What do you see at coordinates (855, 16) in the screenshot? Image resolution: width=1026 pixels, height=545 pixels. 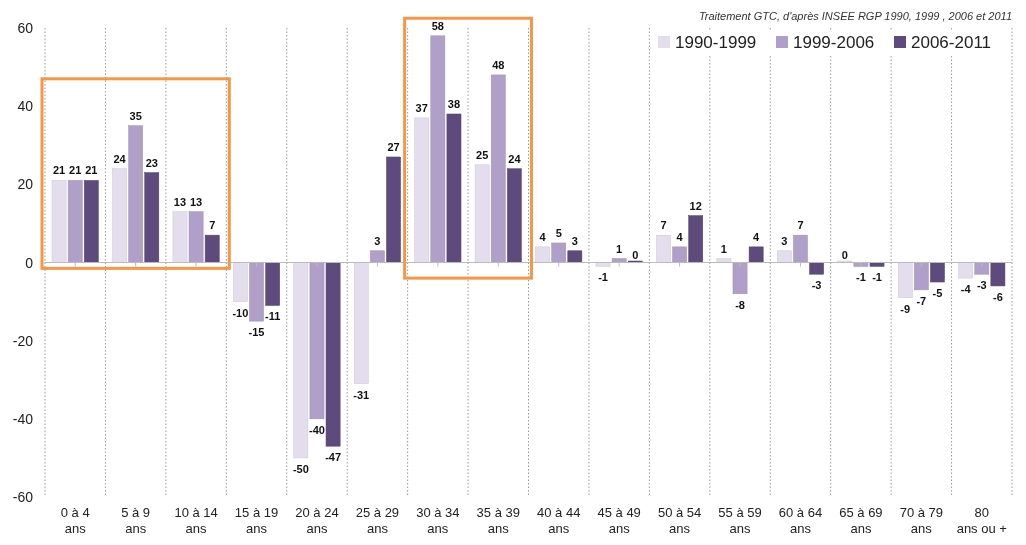 I see `text: Traitement GTC, d'après INSEE RGP 1990, 1999 , 2006 et 2011` at bounding box center [855, 16].